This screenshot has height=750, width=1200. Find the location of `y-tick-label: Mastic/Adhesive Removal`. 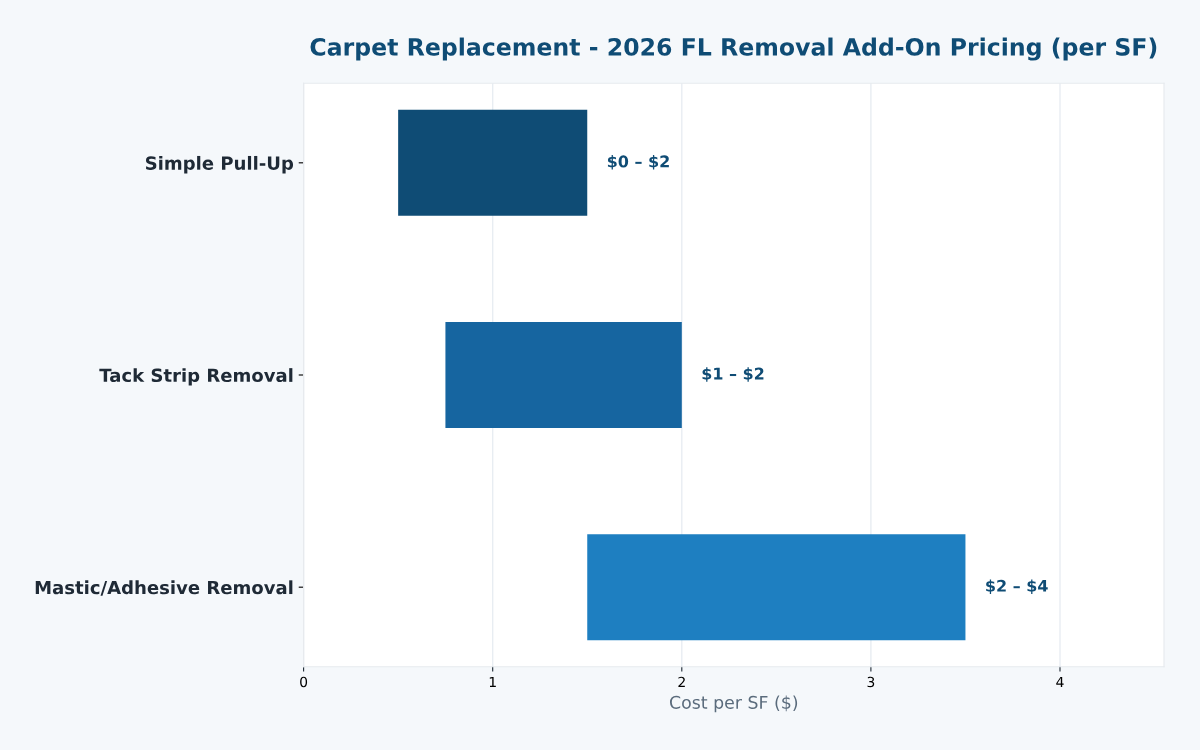

y-tick-label: Mastic/Adhesive Removal is located at coordinates (164, 588).